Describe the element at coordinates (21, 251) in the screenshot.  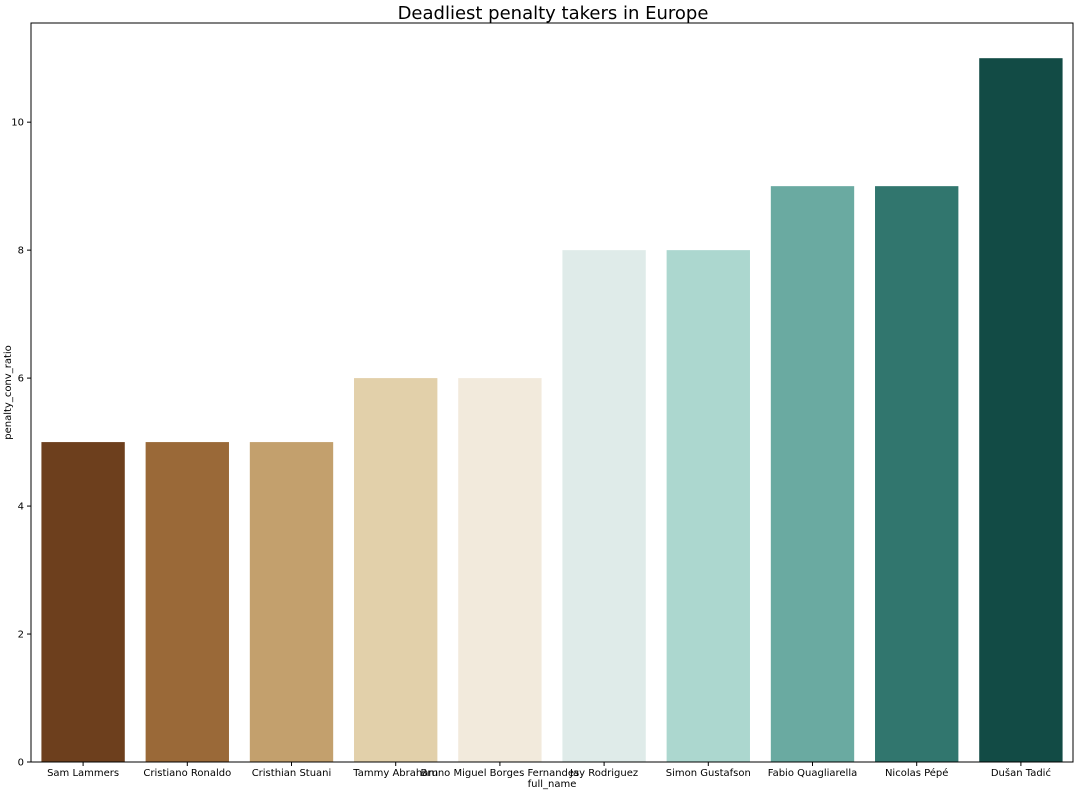
I see `y-tick-label: 8` at that location.